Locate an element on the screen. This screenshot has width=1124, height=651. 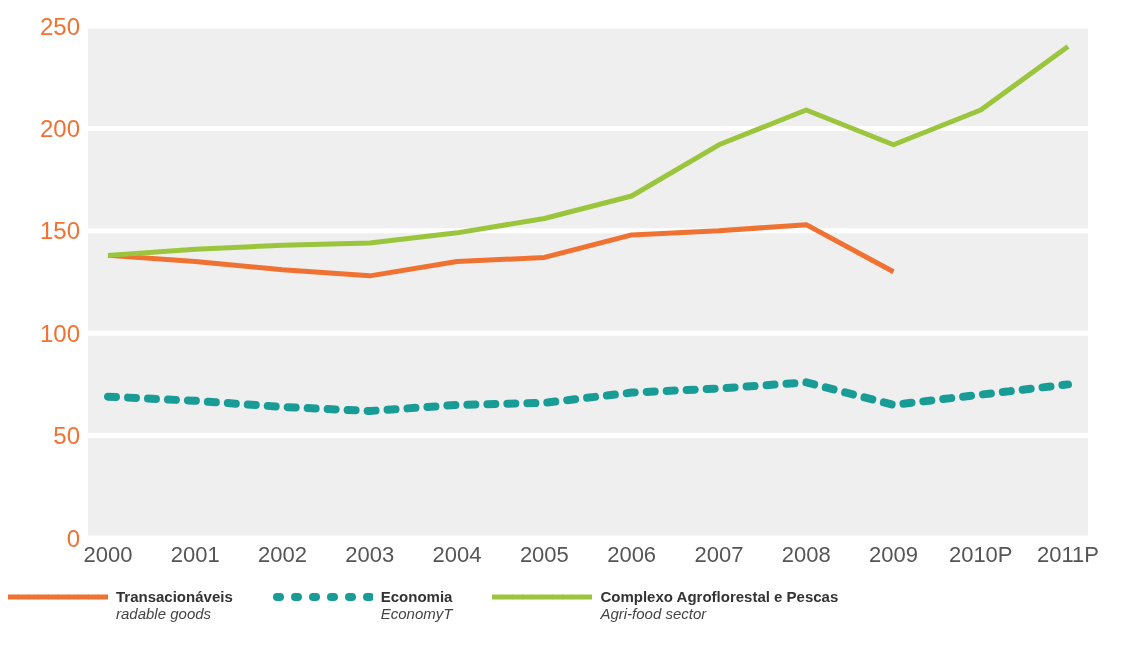
x-tick-label: 2007 is located at coordinates (719, 554).